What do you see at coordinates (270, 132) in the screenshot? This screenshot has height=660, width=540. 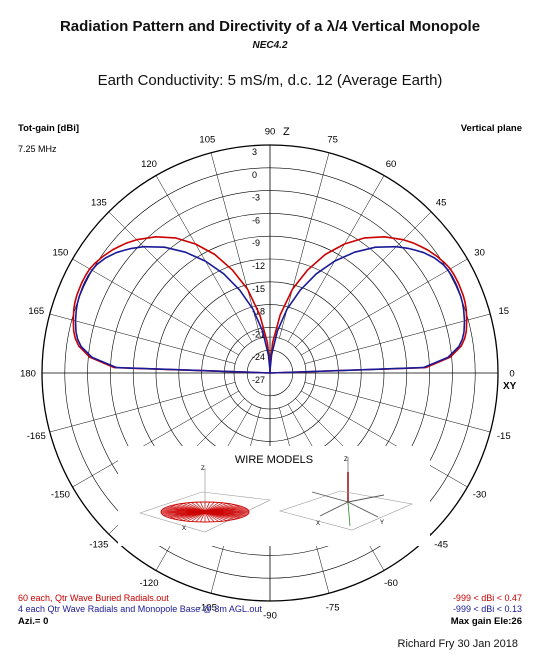 I see `angle-tick-label: 90` at bounding box center [270, 132].